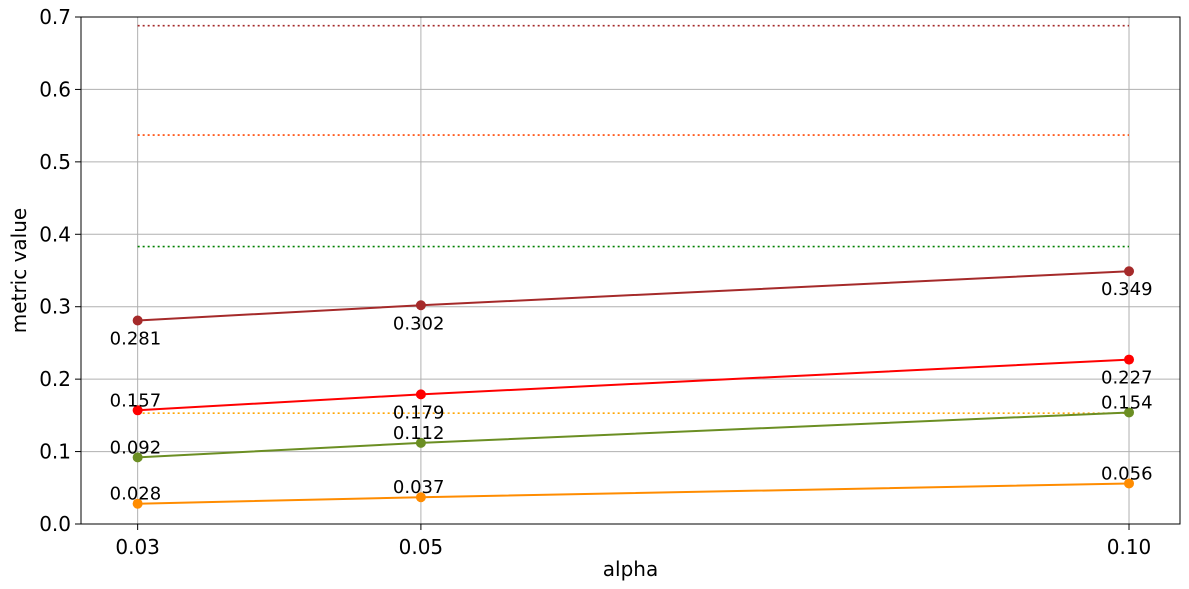  What do you see at coordinates (55, 379) in the screenshot?
I see `y-tick-label: 0.2` at bounding box center [55, 379].